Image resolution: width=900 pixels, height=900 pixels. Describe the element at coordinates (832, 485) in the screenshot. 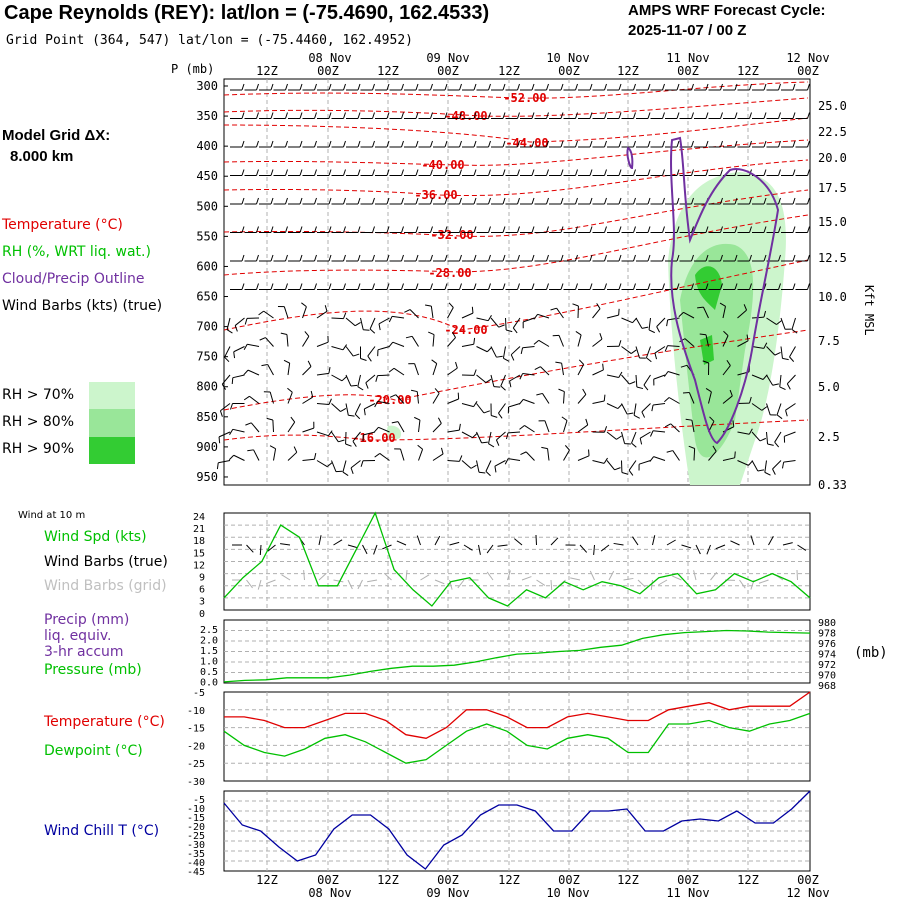

I see `kft-tick: 0.33` at that location.